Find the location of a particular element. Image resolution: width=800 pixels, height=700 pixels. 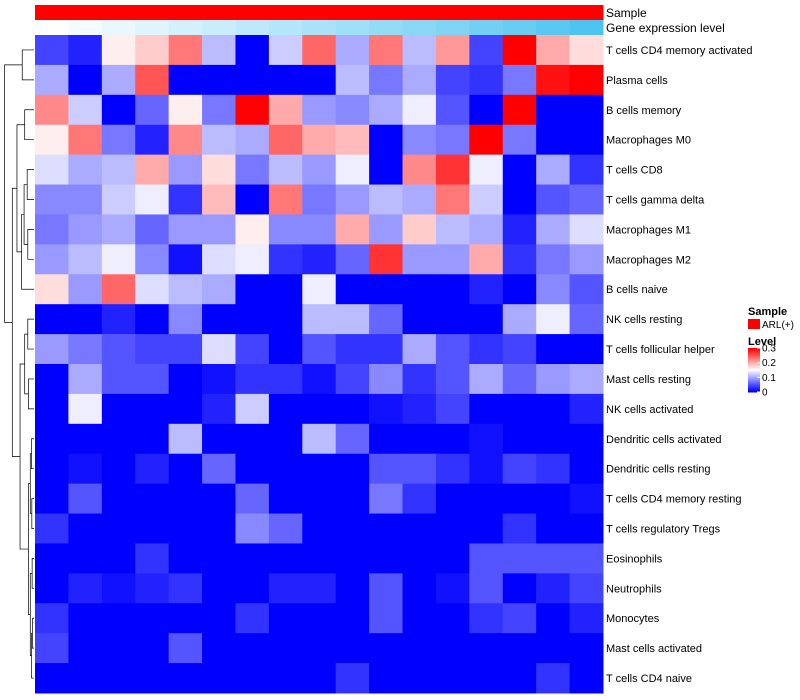

row-label: T cells follicular helper is located at coordinates (660, 350).